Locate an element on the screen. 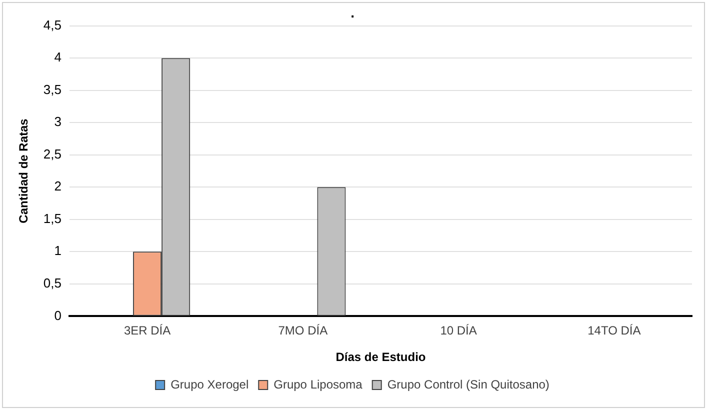  y-tick-label: 2,5 is located at coordinates (52, 154).